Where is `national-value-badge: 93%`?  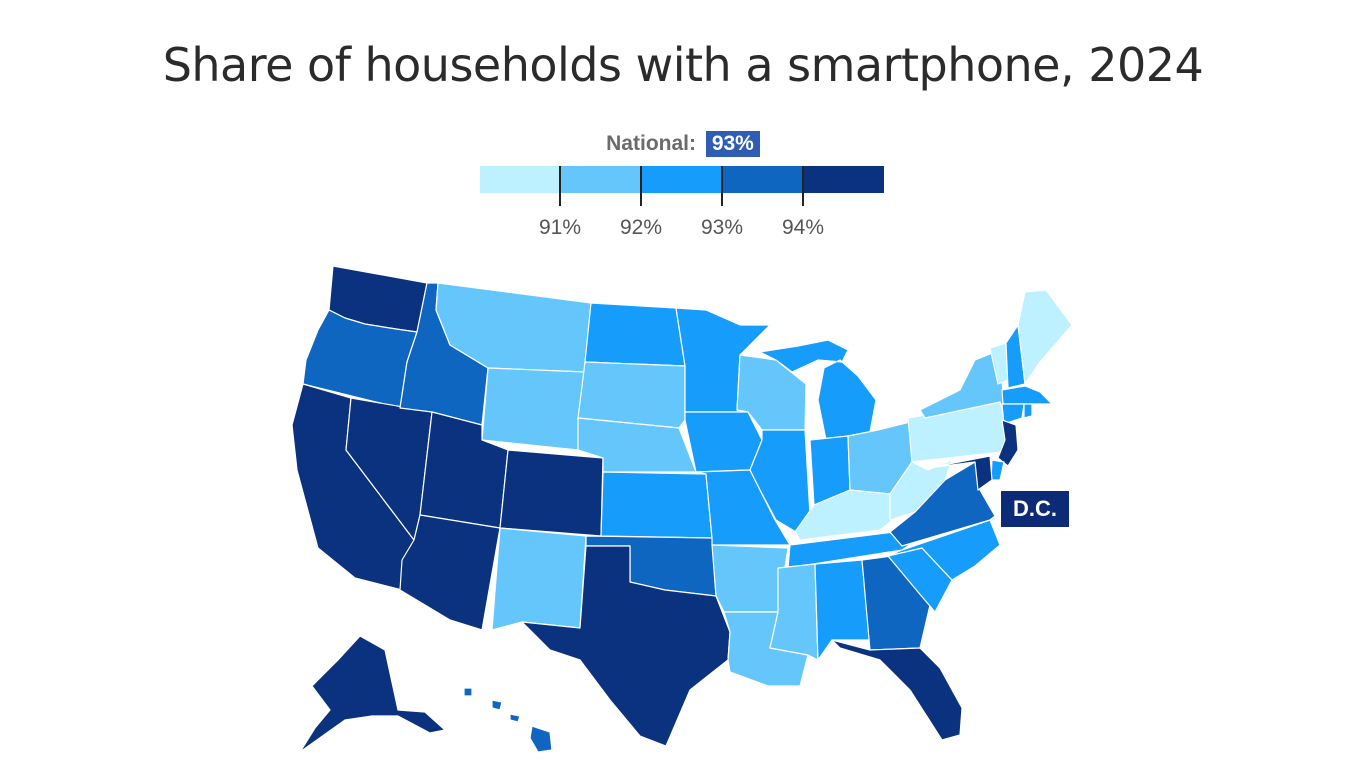
national-value-badge: 93% is located at coordinates (732, 144).